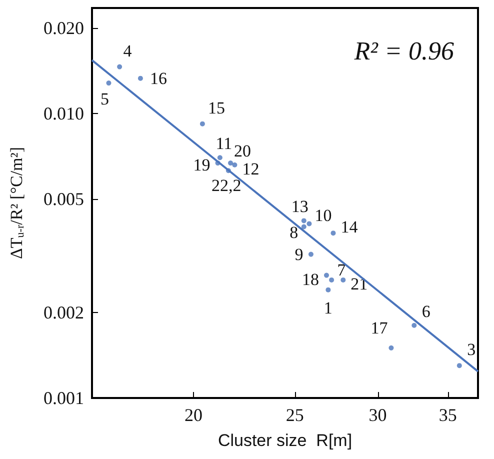  Describe the element at coordinates (426, 311) in the screenshot. I see `annotation: 6` at that location.